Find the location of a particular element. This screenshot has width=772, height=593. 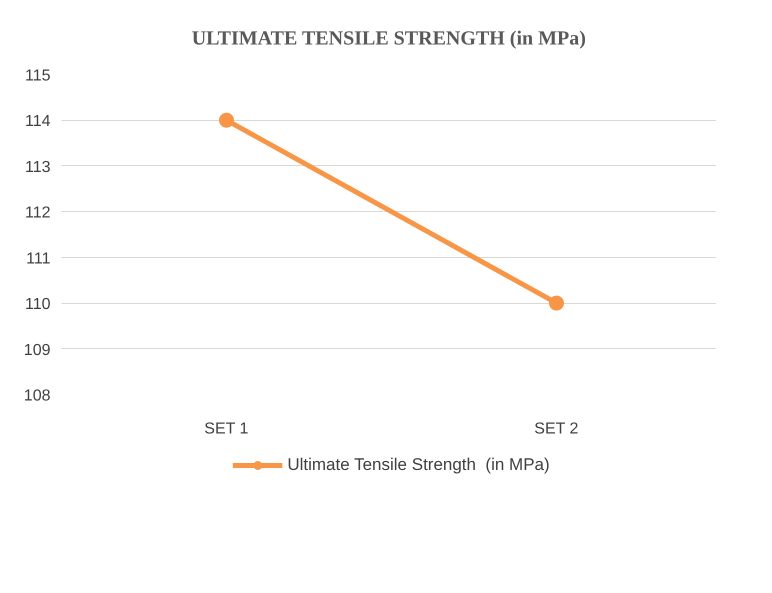

y-tick-label: 114 is located at coordinates (37, 121).